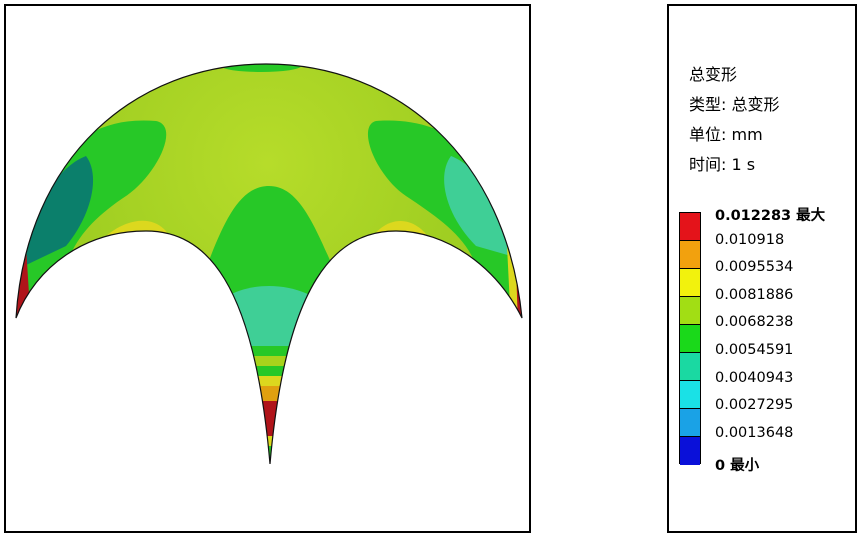 This screenshot has height=538, width=861. I want to click on legend-value-label: 0.0054591, so click(754, 350).